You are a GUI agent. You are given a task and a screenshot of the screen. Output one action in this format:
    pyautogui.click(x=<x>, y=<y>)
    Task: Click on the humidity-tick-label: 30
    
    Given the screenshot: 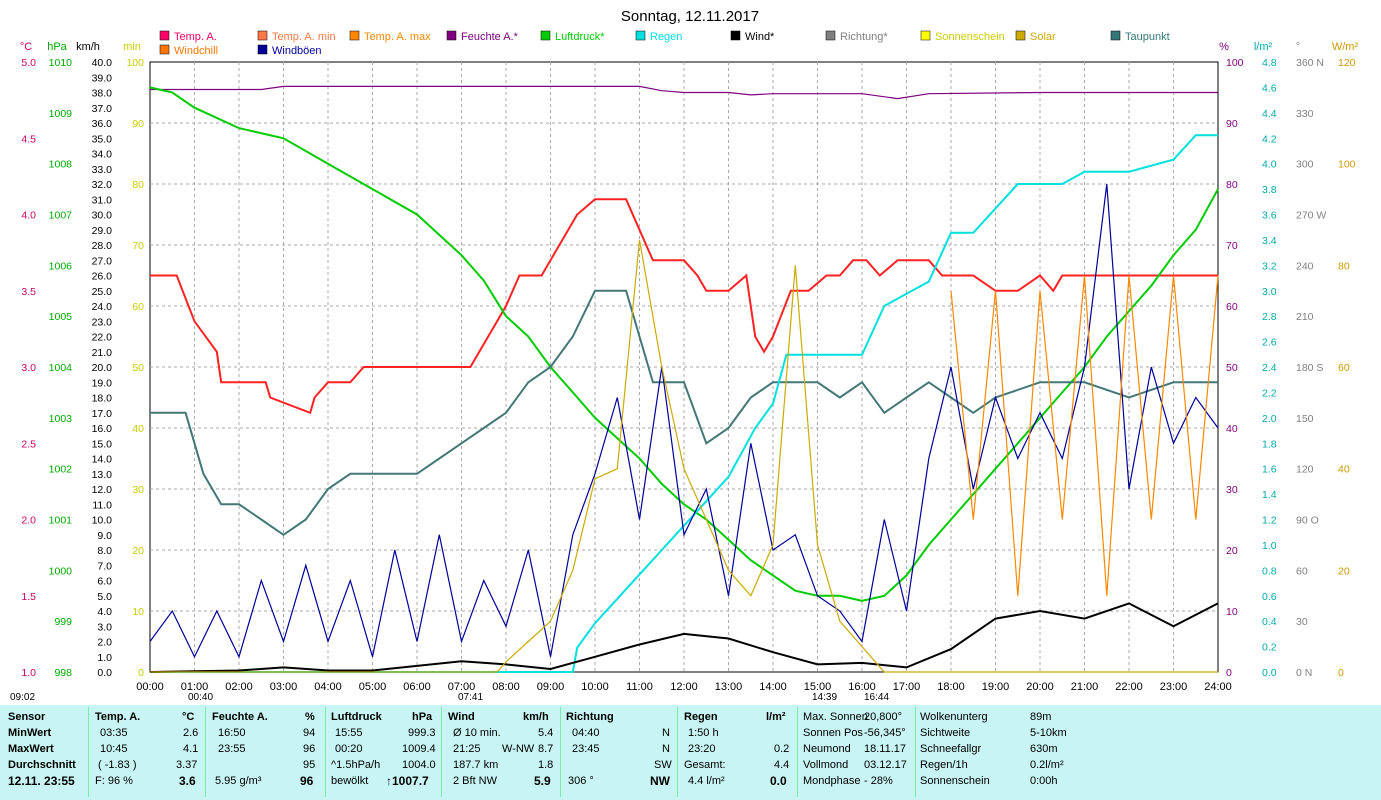 What is the action you would take?
    pyautogui.click(x=1232, y=490)
    